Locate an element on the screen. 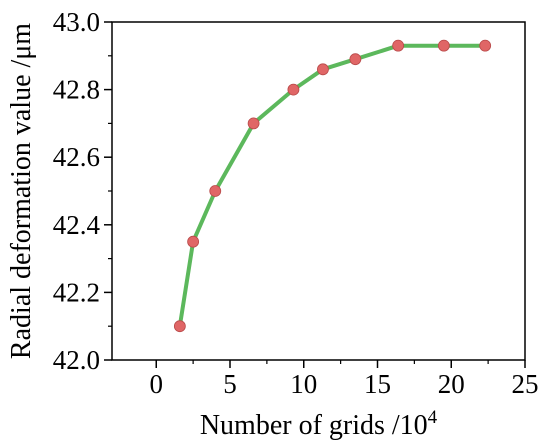  y-axis-tick-labels: 42.0 42.2 42.4 42.6 42.8 43.0 is located at coordinates (77, 191).